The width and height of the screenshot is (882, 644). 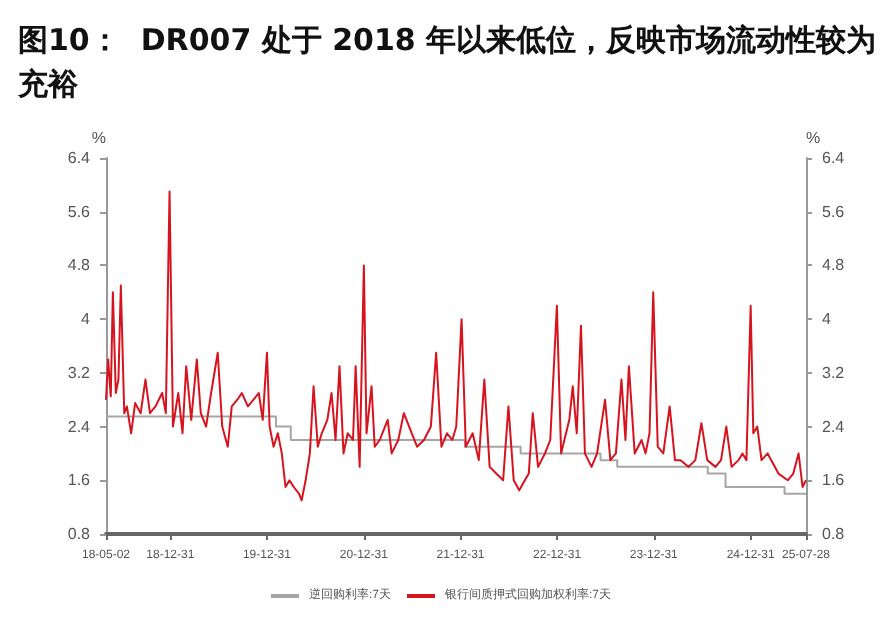 I want to click on chart-title: 图10： DR007 处于 2018 年以来低位，反映市场流动性较为充裕, so click(x=446, y=62).